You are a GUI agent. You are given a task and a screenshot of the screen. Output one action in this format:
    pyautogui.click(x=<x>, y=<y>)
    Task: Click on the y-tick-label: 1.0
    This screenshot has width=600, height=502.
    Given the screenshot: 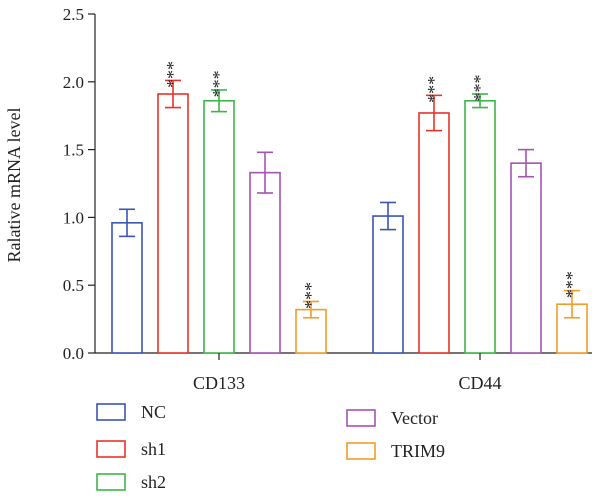 What is the action you would take?
    pyautogui.click(x=73, y=217)
    